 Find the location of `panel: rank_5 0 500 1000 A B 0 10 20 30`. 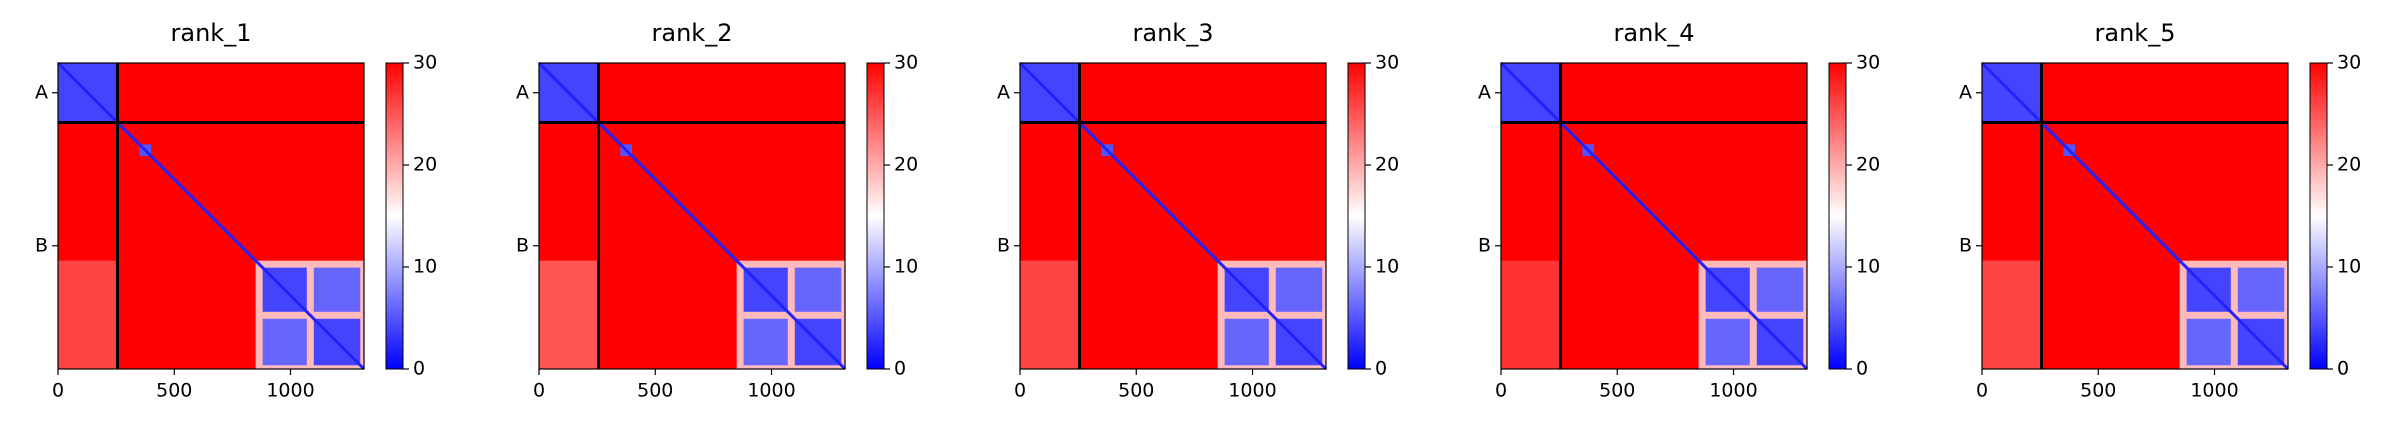

panel: rank_5 0 500 1000 A B 0 10 20 30 is located at coordinates (2160, 210).